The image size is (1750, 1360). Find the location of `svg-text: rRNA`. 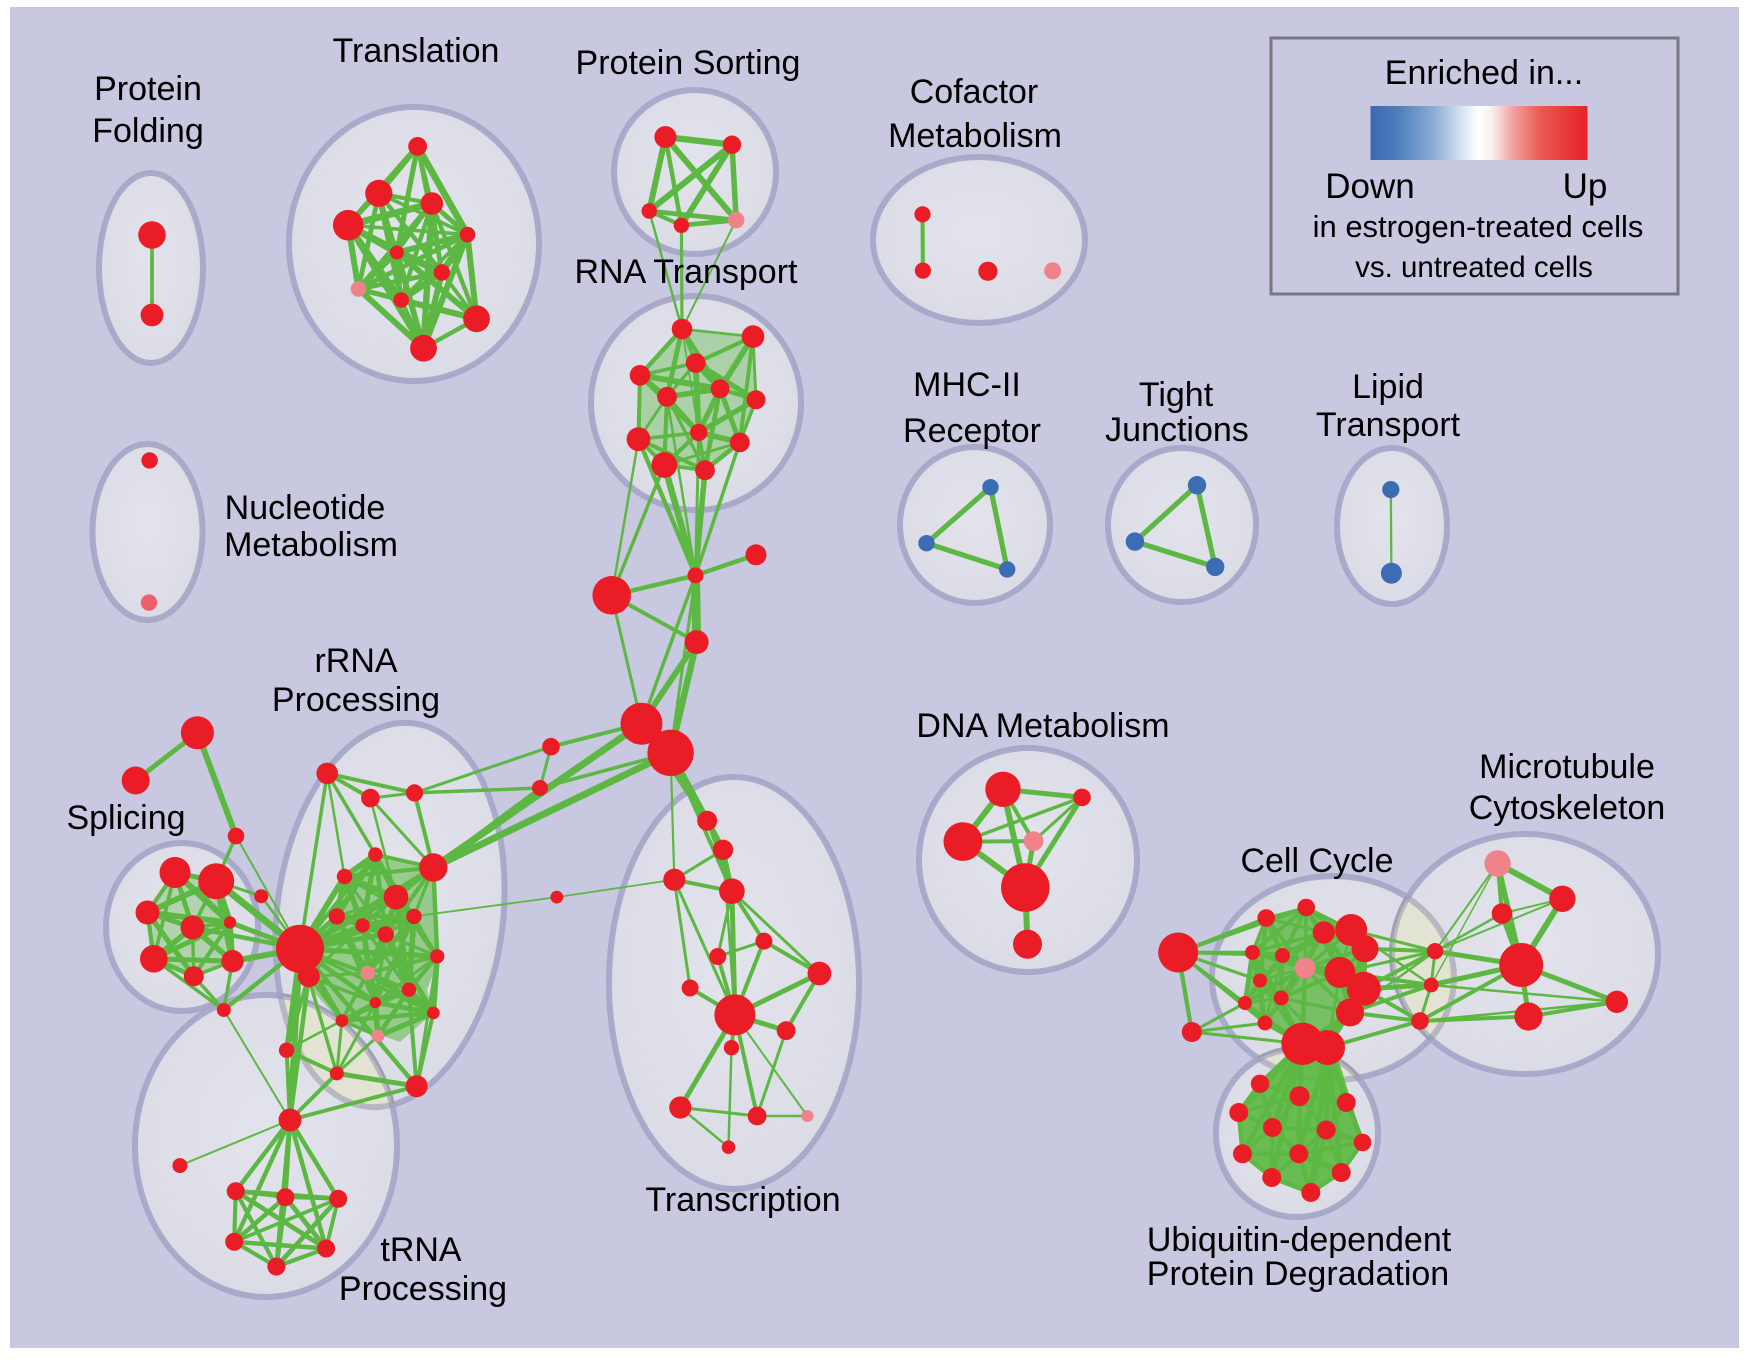

svg-text: rRNA is located at coordinates (355, 661).